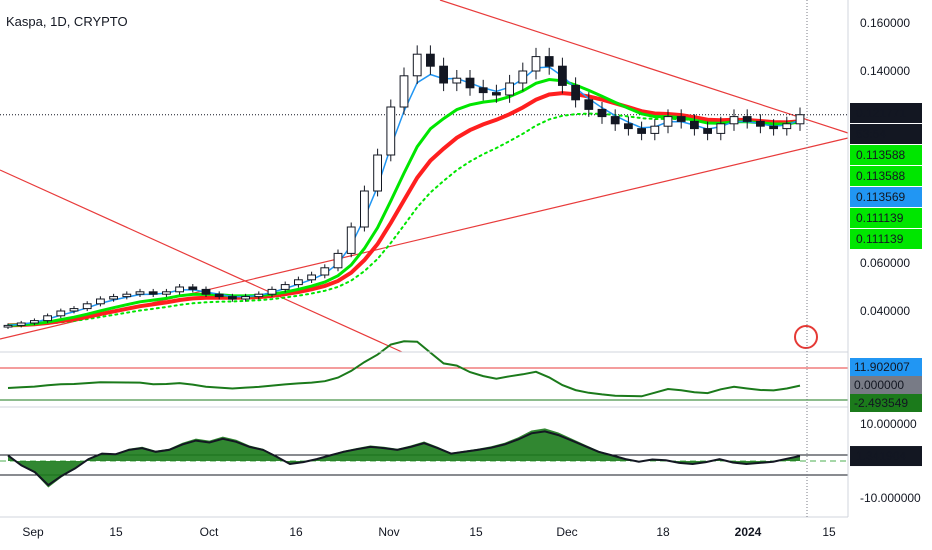 The image size is (932, 550). I want to click on oscillator-2-pane, so click(424, 458).